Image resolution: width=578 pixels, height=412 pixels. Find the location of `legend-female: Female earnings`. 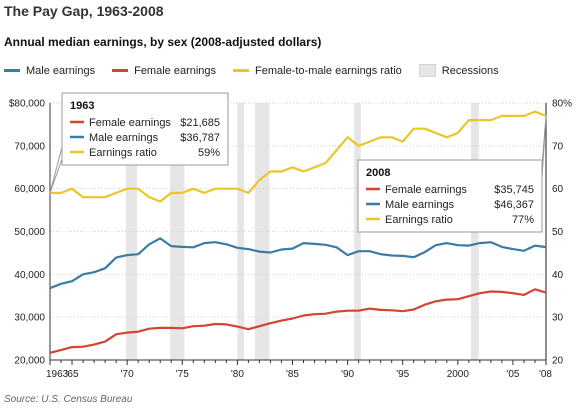

legend-female: Female earnings is located at coordinates (164, 71).